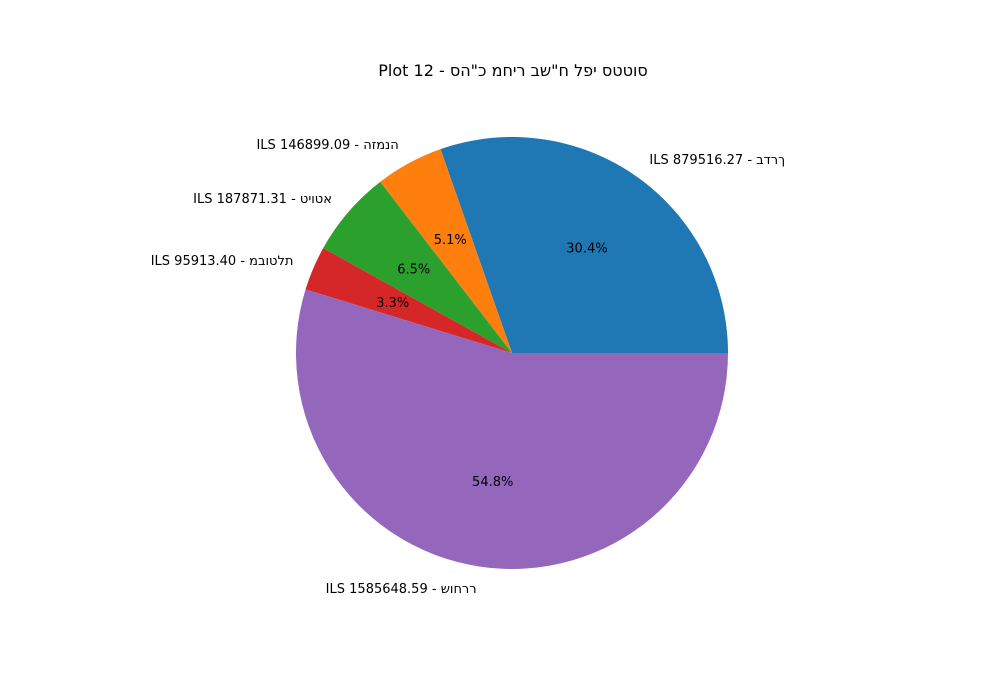 The height and width of the screenshot is (700, 1000). What do you see at coordinates (222, 261) in the screenshot?
I see `pie-slice-label-3: תלטובמ - 95913.40 ILS` at bounding box center [222, 261].